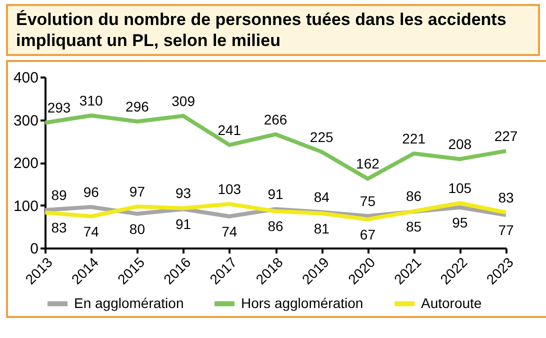 This screenshot has height=338, width=546. What do you see at coordinates (91, 100) in the screenshot?
I see `data-label: 310` at bounding box center [91, 100].